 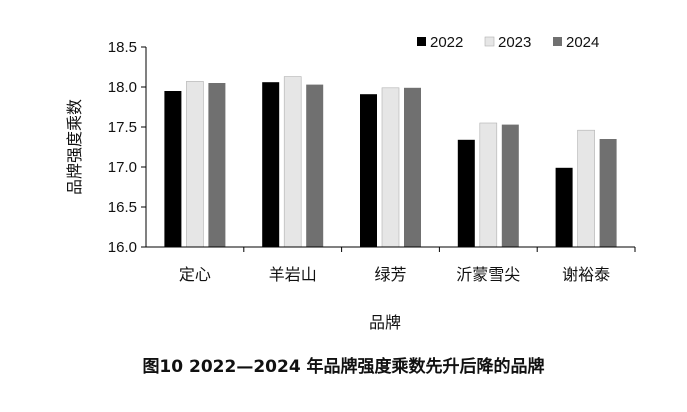 I want to click on x-tick-label: 绿芳, so click(x=390, y=274).